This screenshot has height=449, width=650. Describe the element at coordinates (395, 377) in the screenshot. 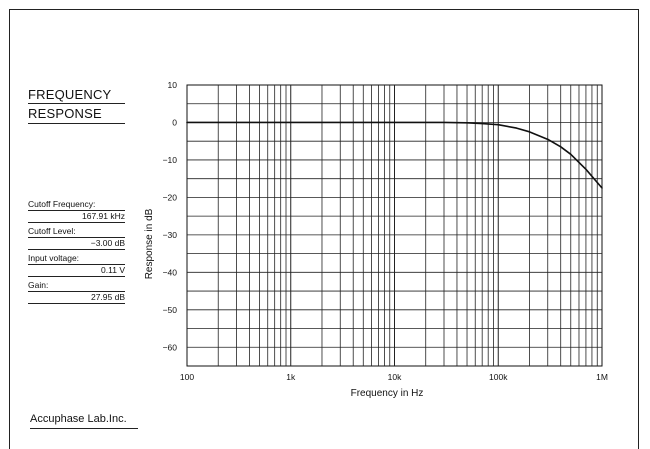

I see `x-tick-label: 10k` at that location.